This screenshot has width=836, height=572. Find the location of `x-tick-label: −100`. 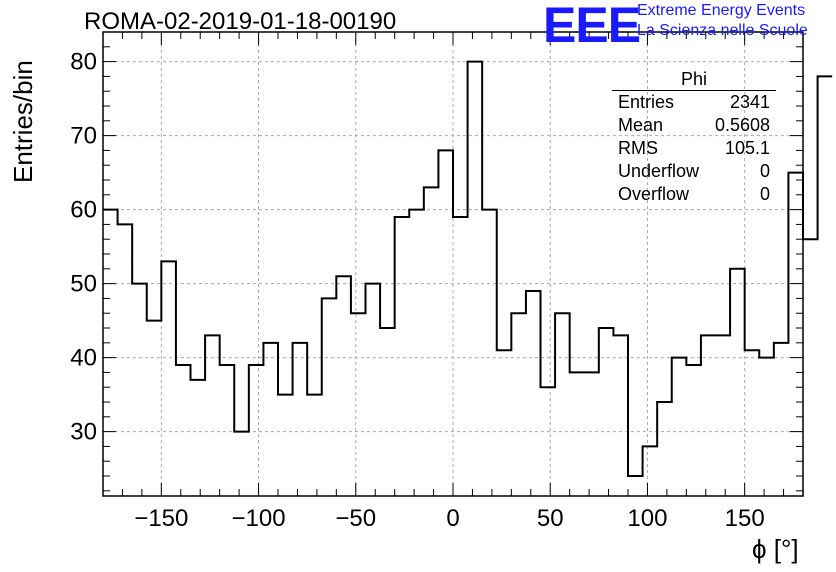

x-tick-label: −100 is located at coordinates (259, 518).